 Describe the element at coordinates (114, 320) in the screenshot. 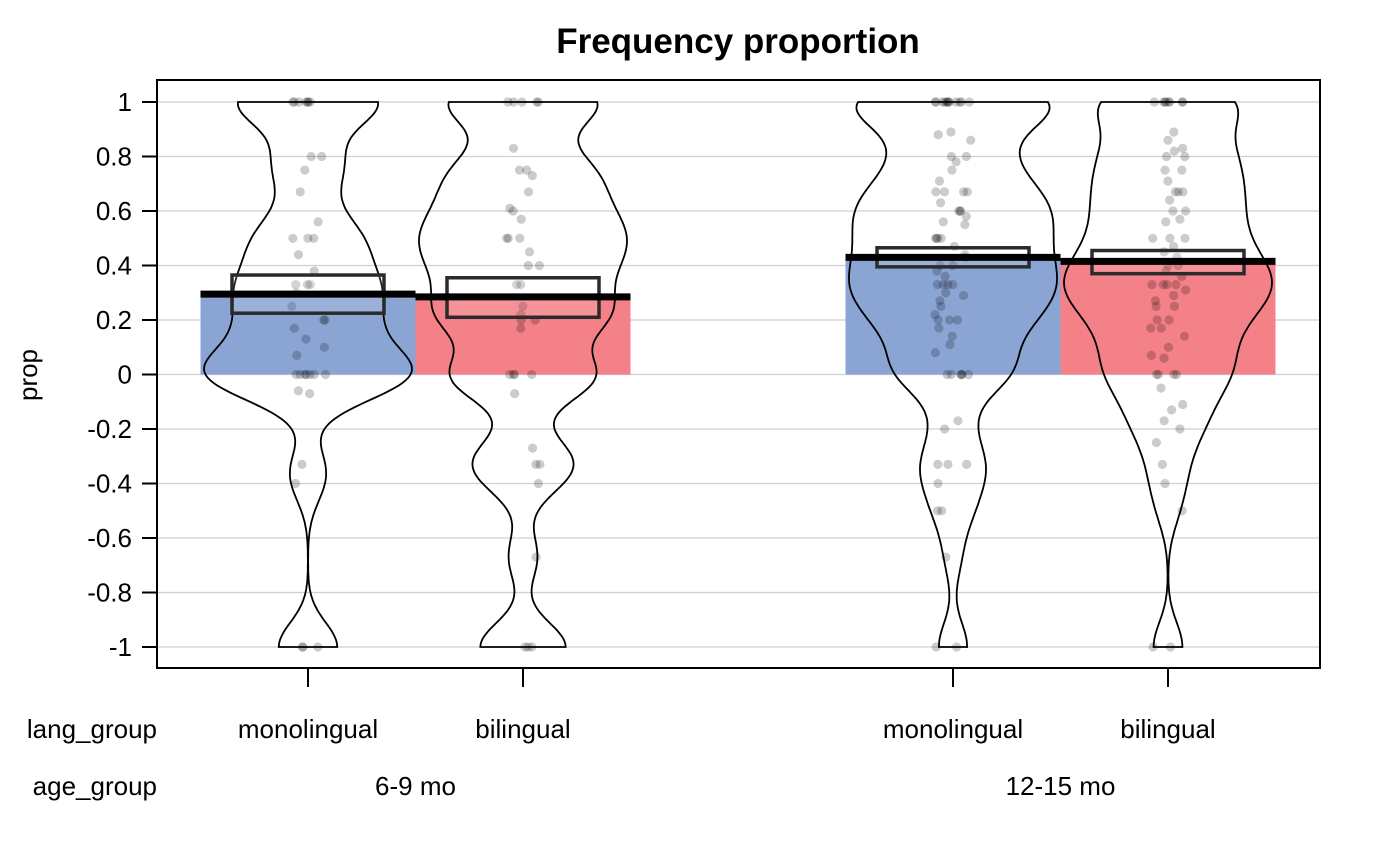

I see `y-tick-label-4: 0.2` at that location.